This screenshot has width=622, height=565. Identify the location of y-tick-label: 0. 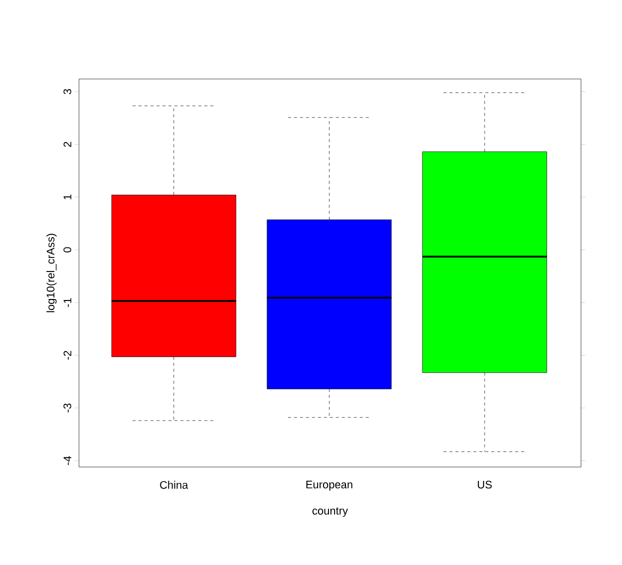
(67, 249).